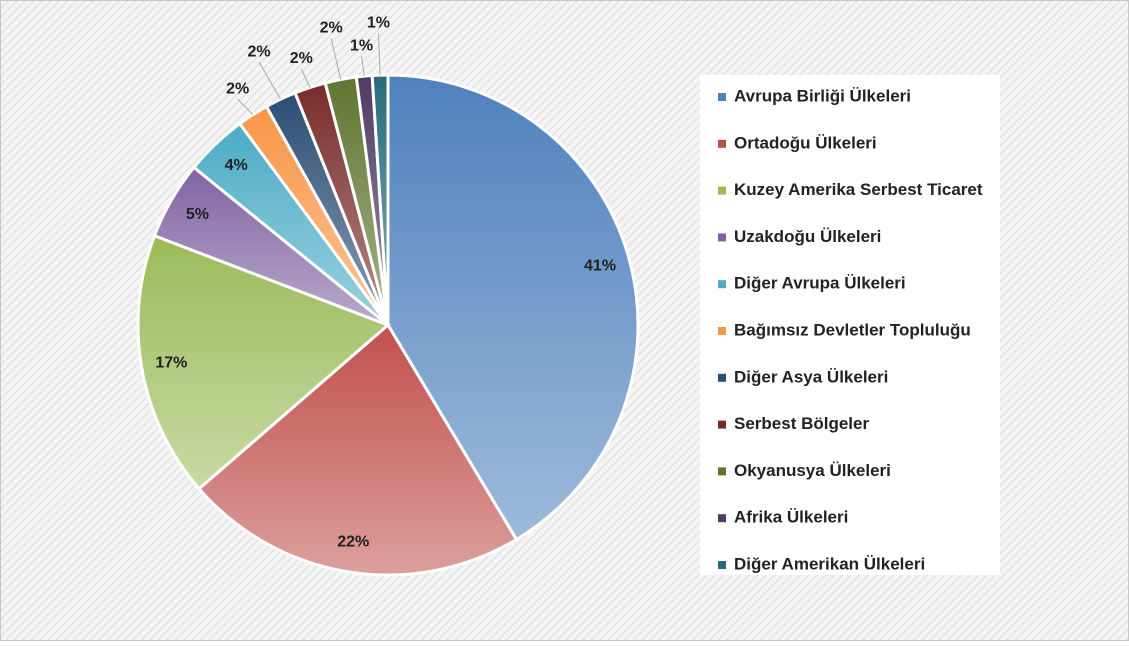 Image resolution: width=1129 pixels, height=646 pixels. I want to click on legend-label: Okyanusya Ülkeleri, so click(812, 470).